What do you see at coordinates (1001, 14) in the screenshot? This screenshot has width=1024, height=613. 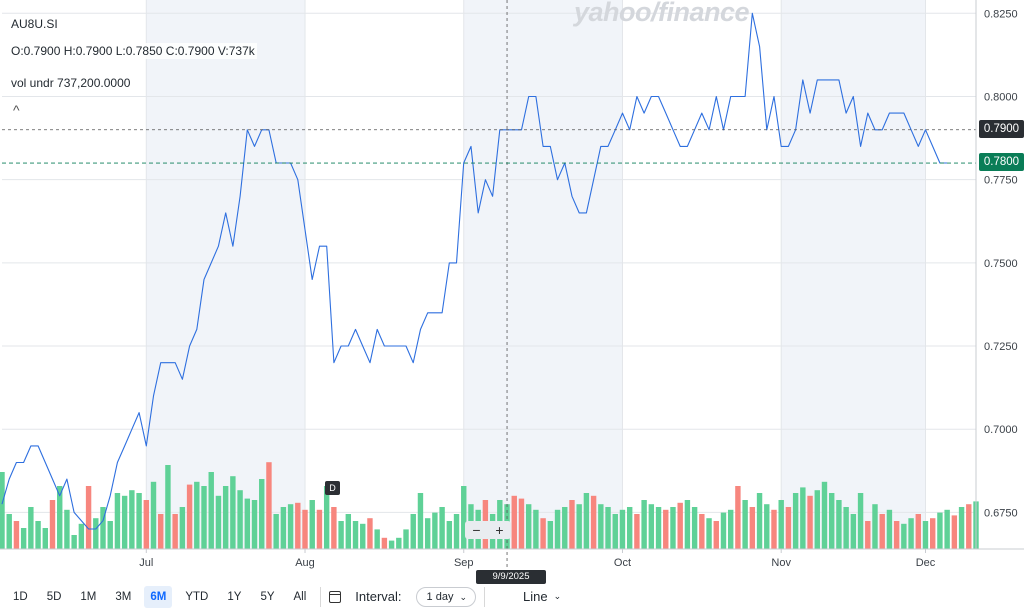 I see `y-tick-label: 0.8250` at bounding box center [1001, 14].